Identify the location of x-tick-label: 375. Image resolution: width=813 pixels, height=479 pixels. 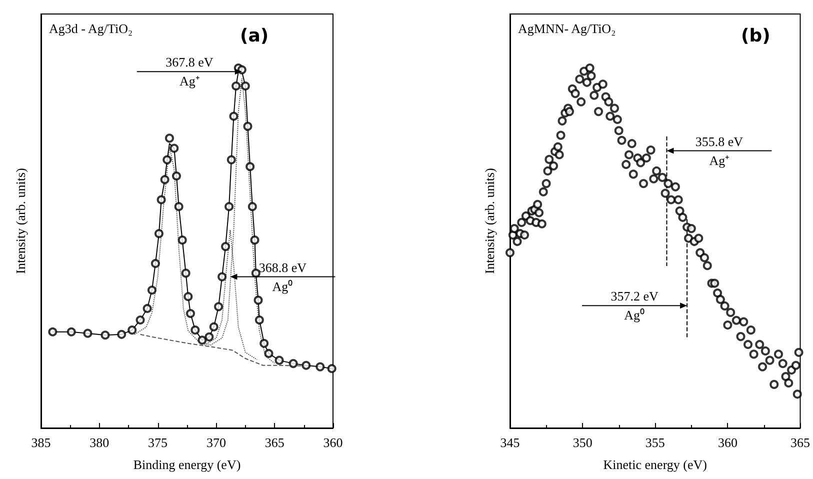
(158, 442).